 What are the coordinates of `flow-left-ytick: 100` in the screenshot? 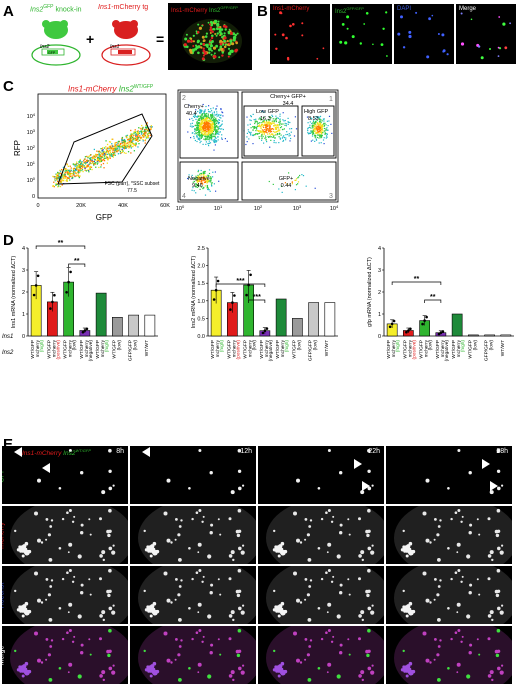 It's located at (31, 180).